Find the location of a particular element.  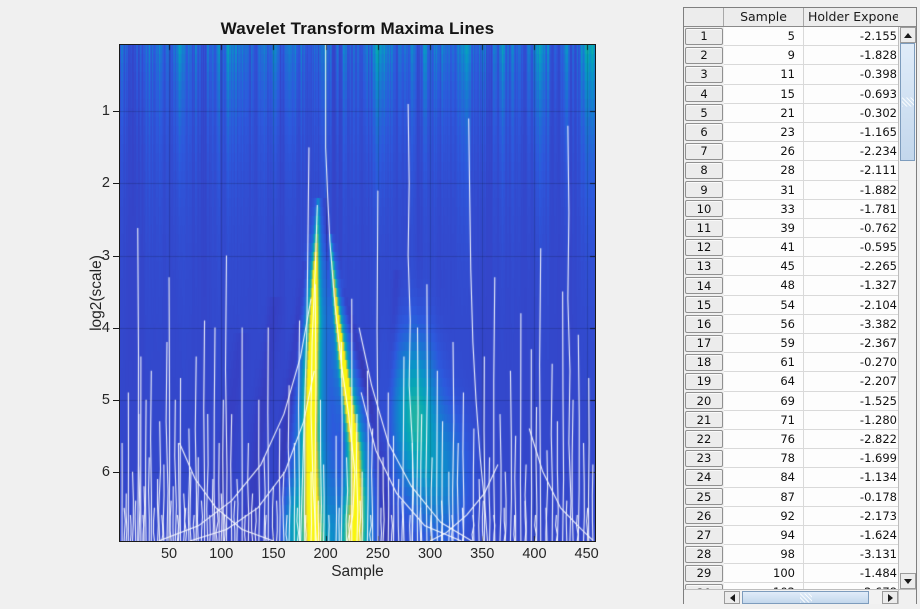

row-number-button: 20 is located at coordinates (704, 401).